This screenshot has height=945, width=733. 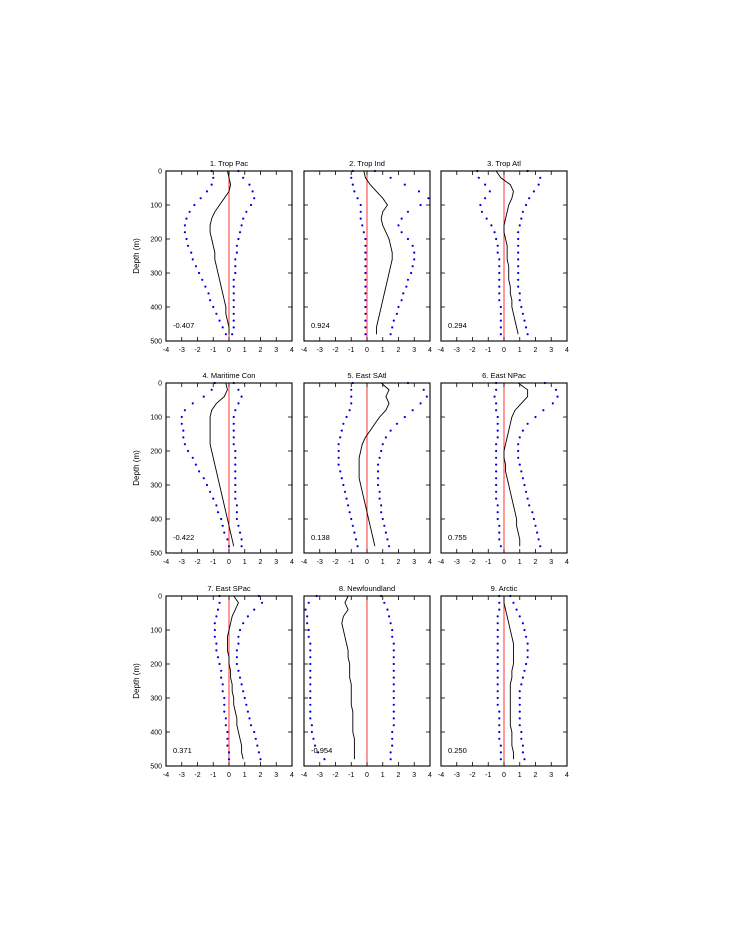 I want to click on x-tick-label: -2, so click(x=472, y=562).